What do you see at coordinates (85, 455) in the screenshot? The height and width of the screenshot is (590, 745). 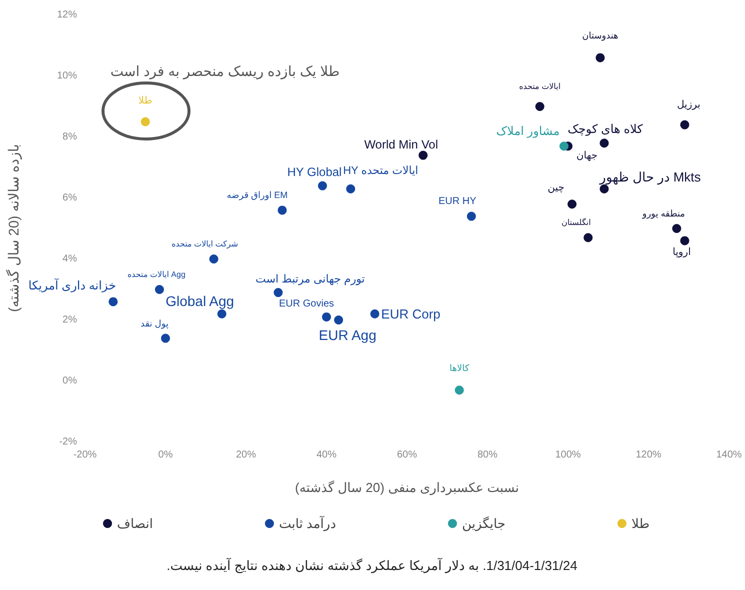 I see `x-tick-label: -20%` at bounding box center [85, 455].